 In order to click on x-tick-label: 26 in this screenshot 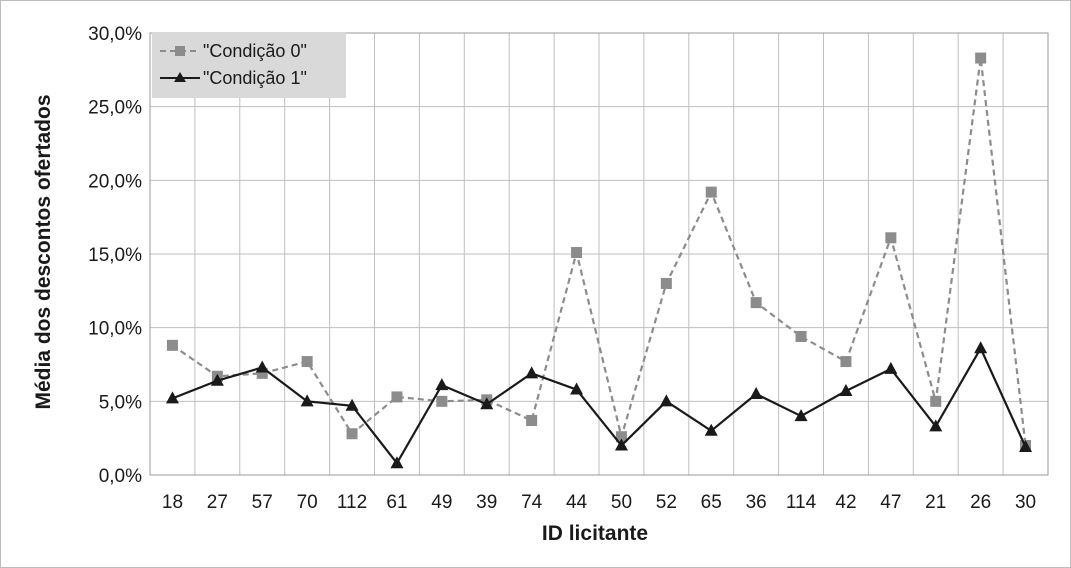, I will do `click(980, 502)`.